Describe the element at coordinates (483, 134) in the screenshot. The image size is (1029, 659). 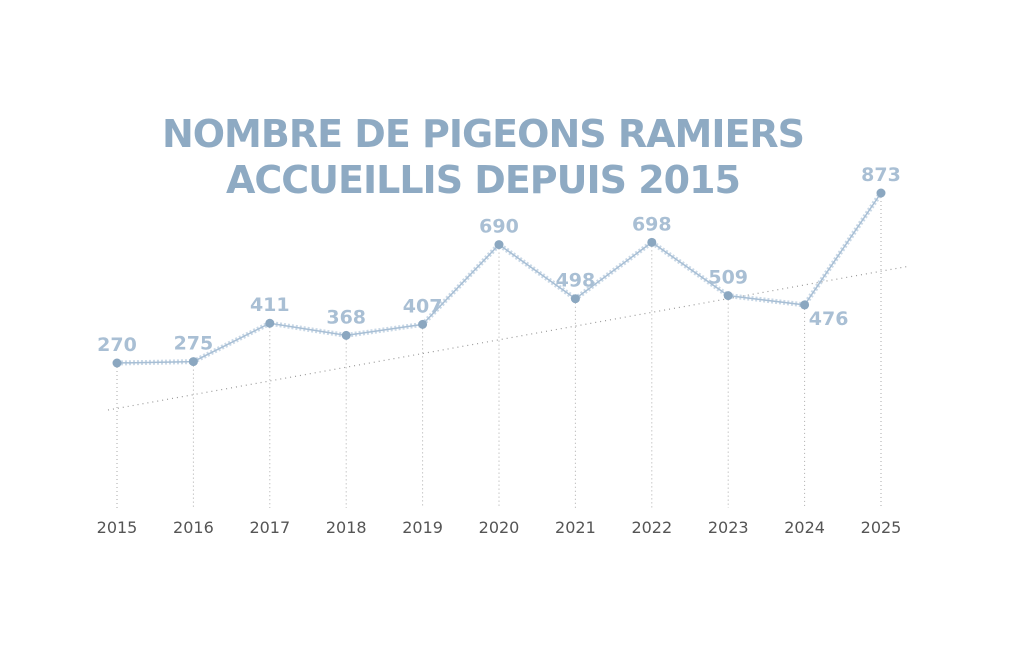
I see `chart-title: NOMBRE DE PIGEONS RAMIERS` at that location.